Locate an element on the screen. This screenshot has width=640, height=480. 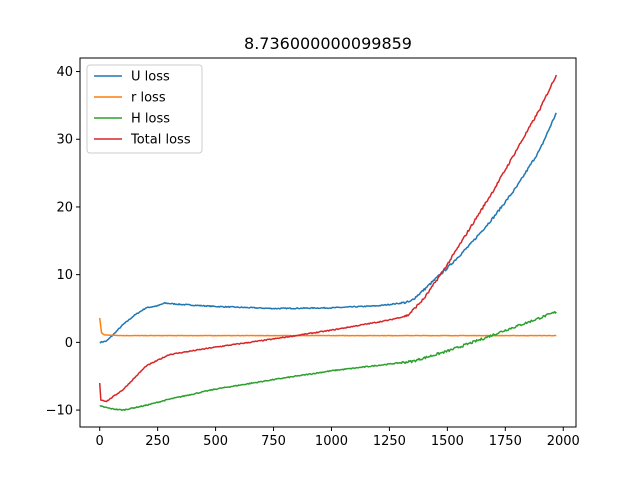
x-tick-label: 250 is located at coordinates (157, 441).